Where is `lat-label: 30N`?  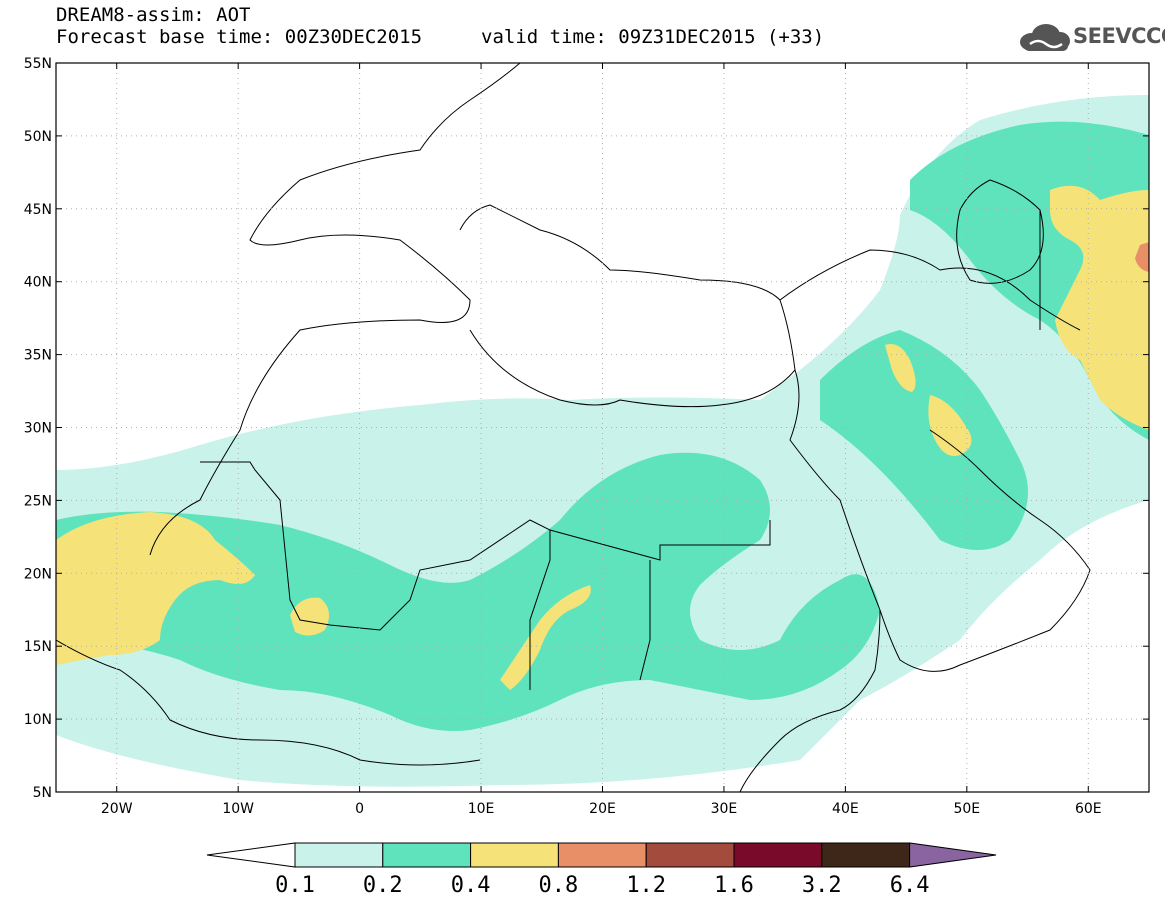 lat-label: 30N is located at coordinates (38, 429).